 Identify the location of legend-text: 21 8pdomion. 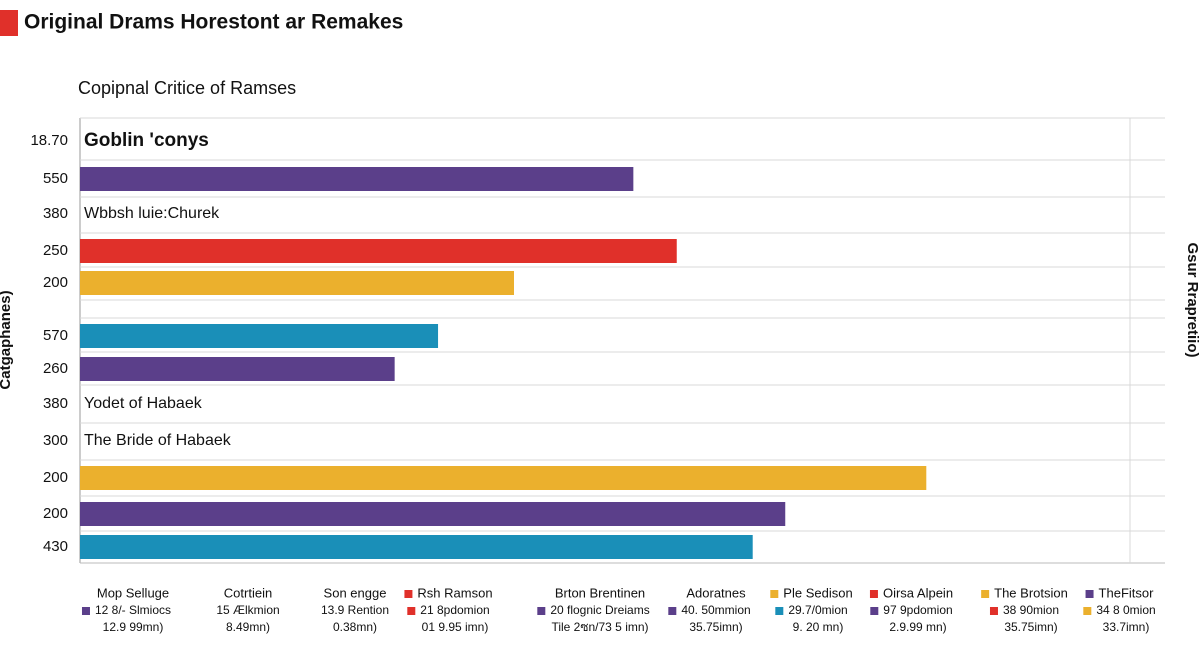
(454, 610).